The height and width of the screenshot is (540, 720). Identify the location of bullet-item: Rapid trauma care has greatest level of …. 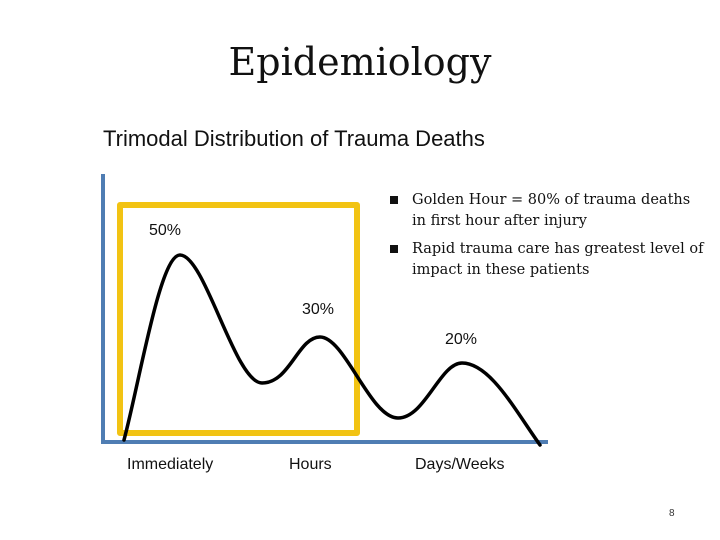
(548, 260).